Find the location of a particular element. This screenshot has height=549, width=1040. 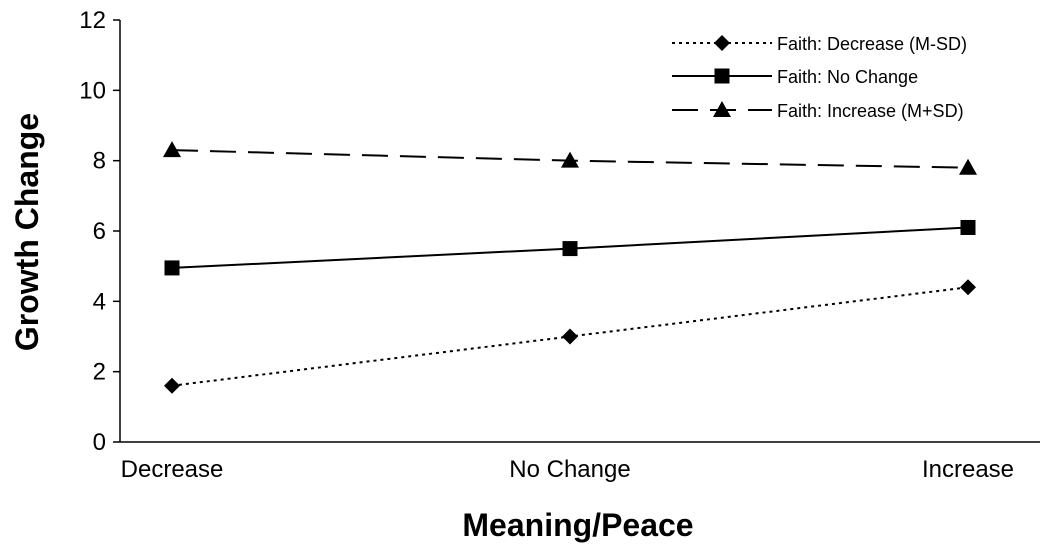

series-square is located at coordinates (570, 247).